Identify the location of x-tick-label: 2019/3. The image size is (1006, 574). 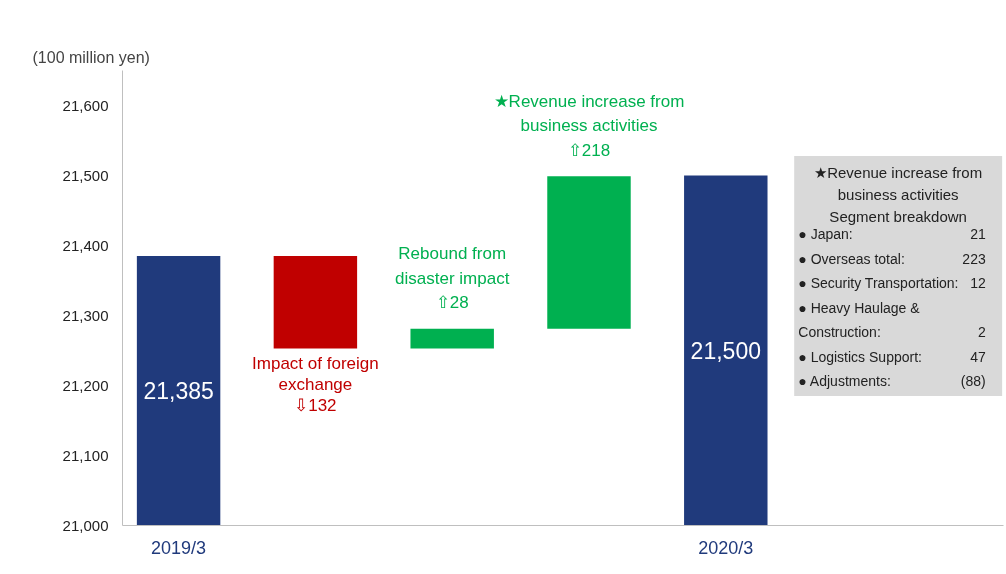
(179, 547).